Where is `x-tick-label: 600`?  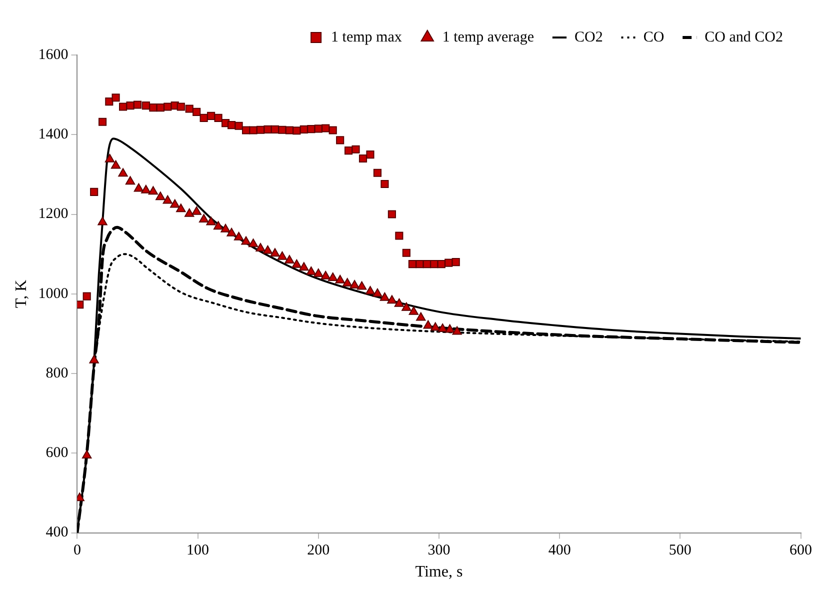
x-tick-label: 600 is located at coordinates (801, 550).